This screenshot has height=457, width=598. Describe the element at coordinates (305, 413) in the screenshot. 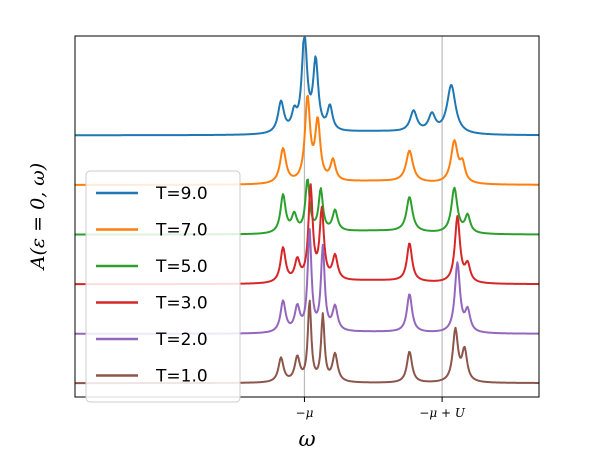

I see `x-tick-label-0: −μ` at that location.